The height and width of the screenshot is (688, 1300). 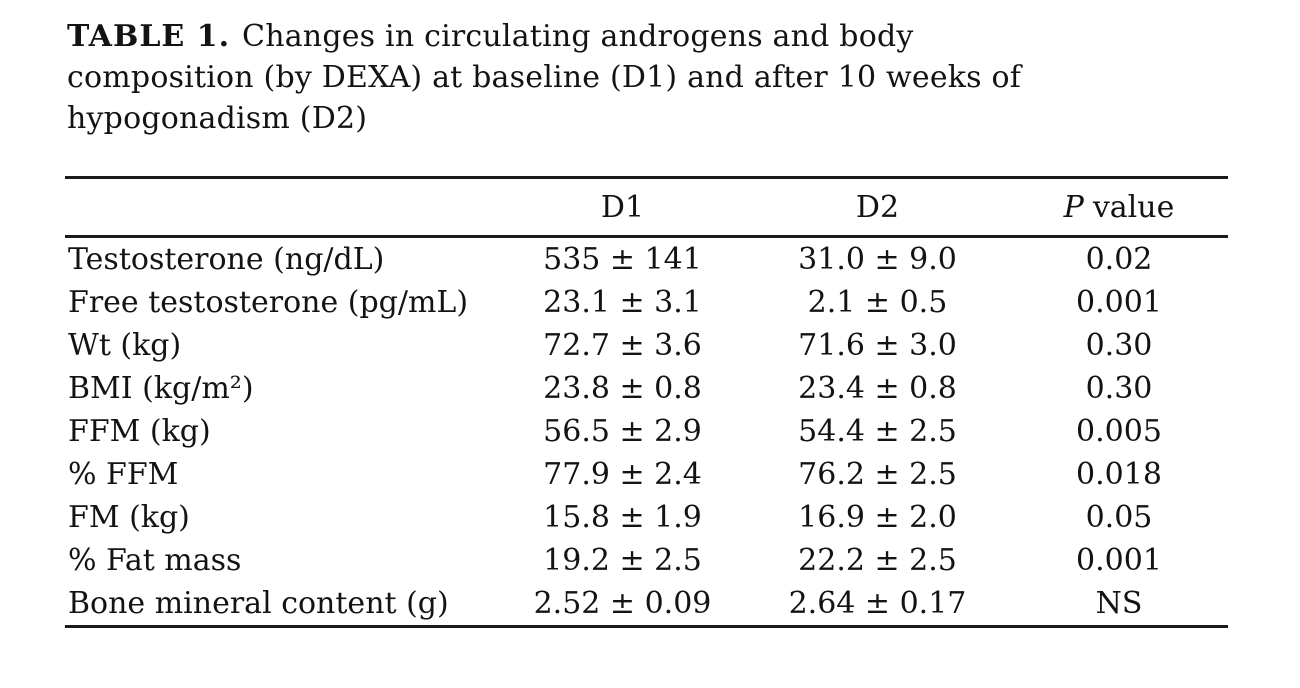 What do you see at coordinates (1119, 517) in the screenshot?
I see `p-value: 0.05` at bounding box center [1119, 517].